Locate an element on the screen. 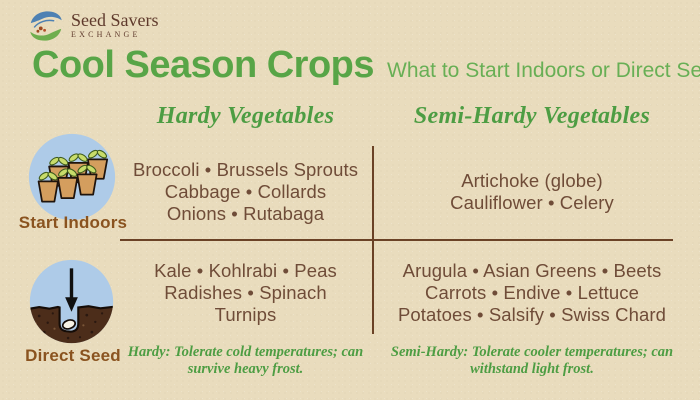 The height and width of the screenshot is (400, 700). logo: Seed Savers EXCHANGE is located at coordinates (92, 26).